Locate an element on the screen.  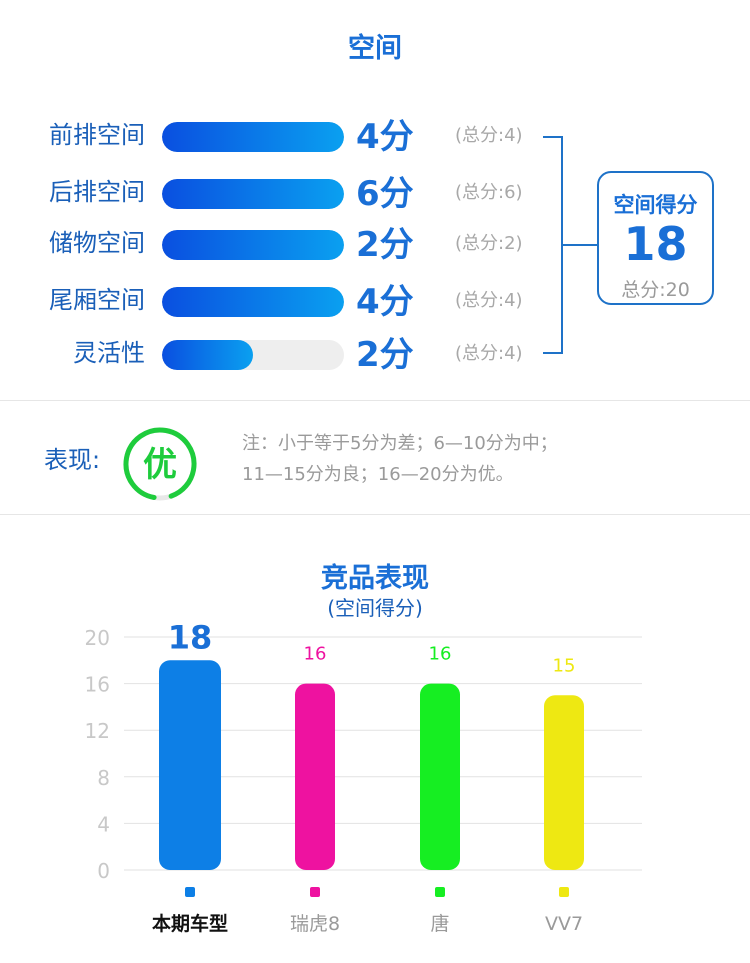
chart-title: 竞品表现 is located at coordinates (375, 578).